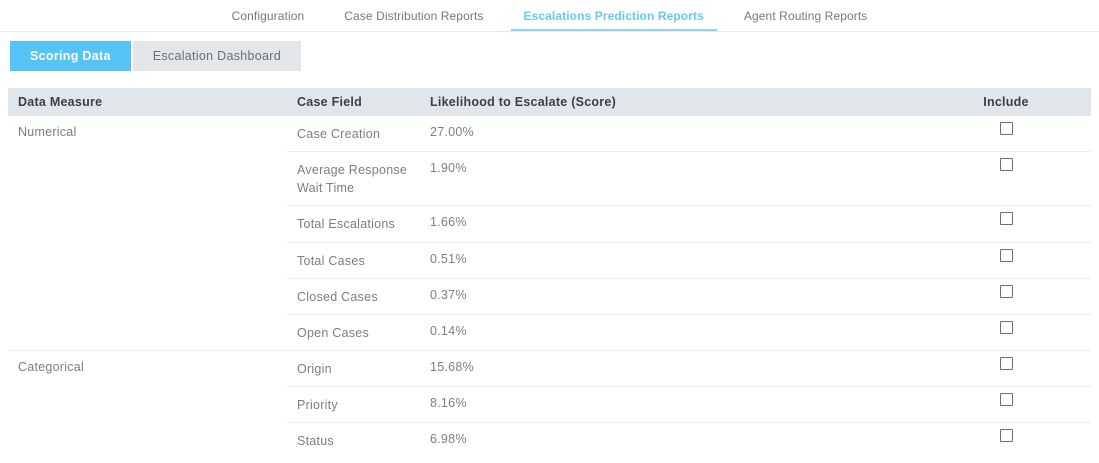  Describe the element at coordinates (346, 224) in the screenshot. I see `case-field-cell: Total Escalations` at that location.